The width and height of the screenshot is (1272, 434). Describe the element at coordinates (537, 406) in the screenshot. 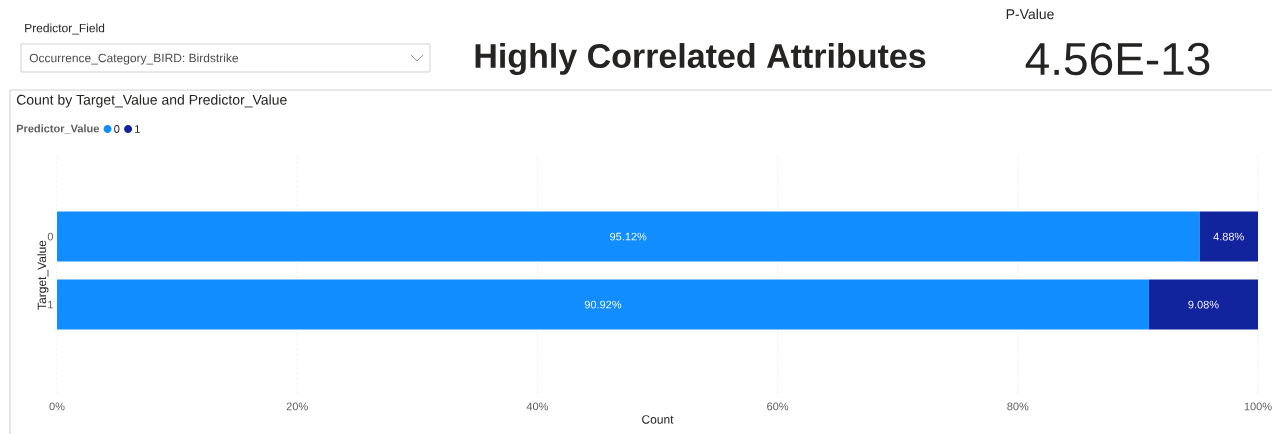

I see `x-tick-label: 40%` at that location.